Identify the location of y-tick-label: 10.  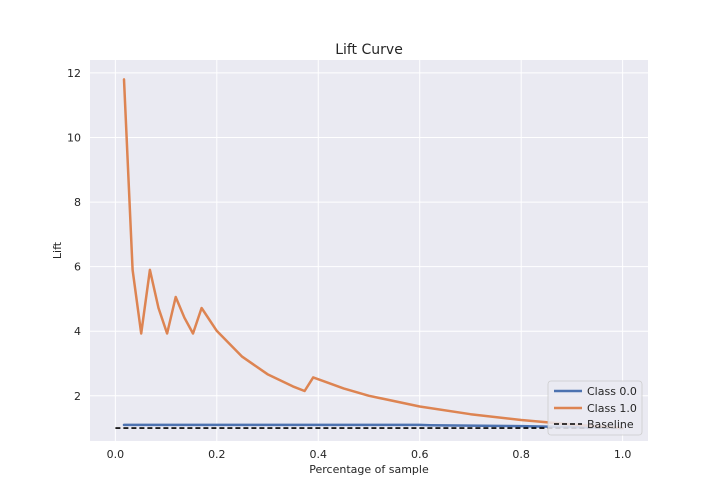
(74, 137).